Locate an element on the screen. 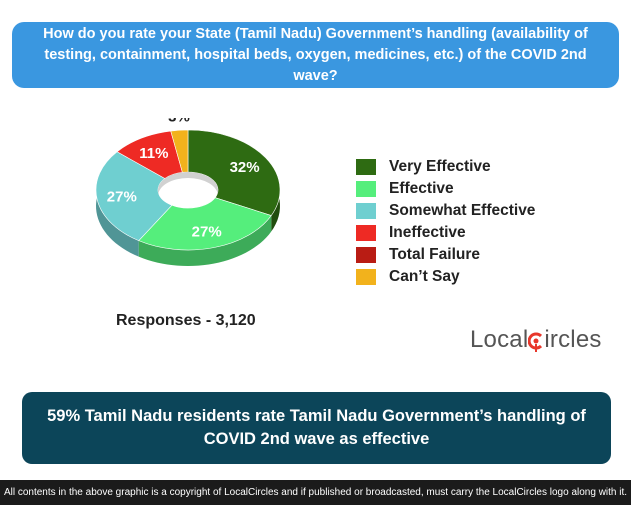 The width and height of the screenshot is (631, 505). legend-item: Ineffective is located at coordinates (445, 233).